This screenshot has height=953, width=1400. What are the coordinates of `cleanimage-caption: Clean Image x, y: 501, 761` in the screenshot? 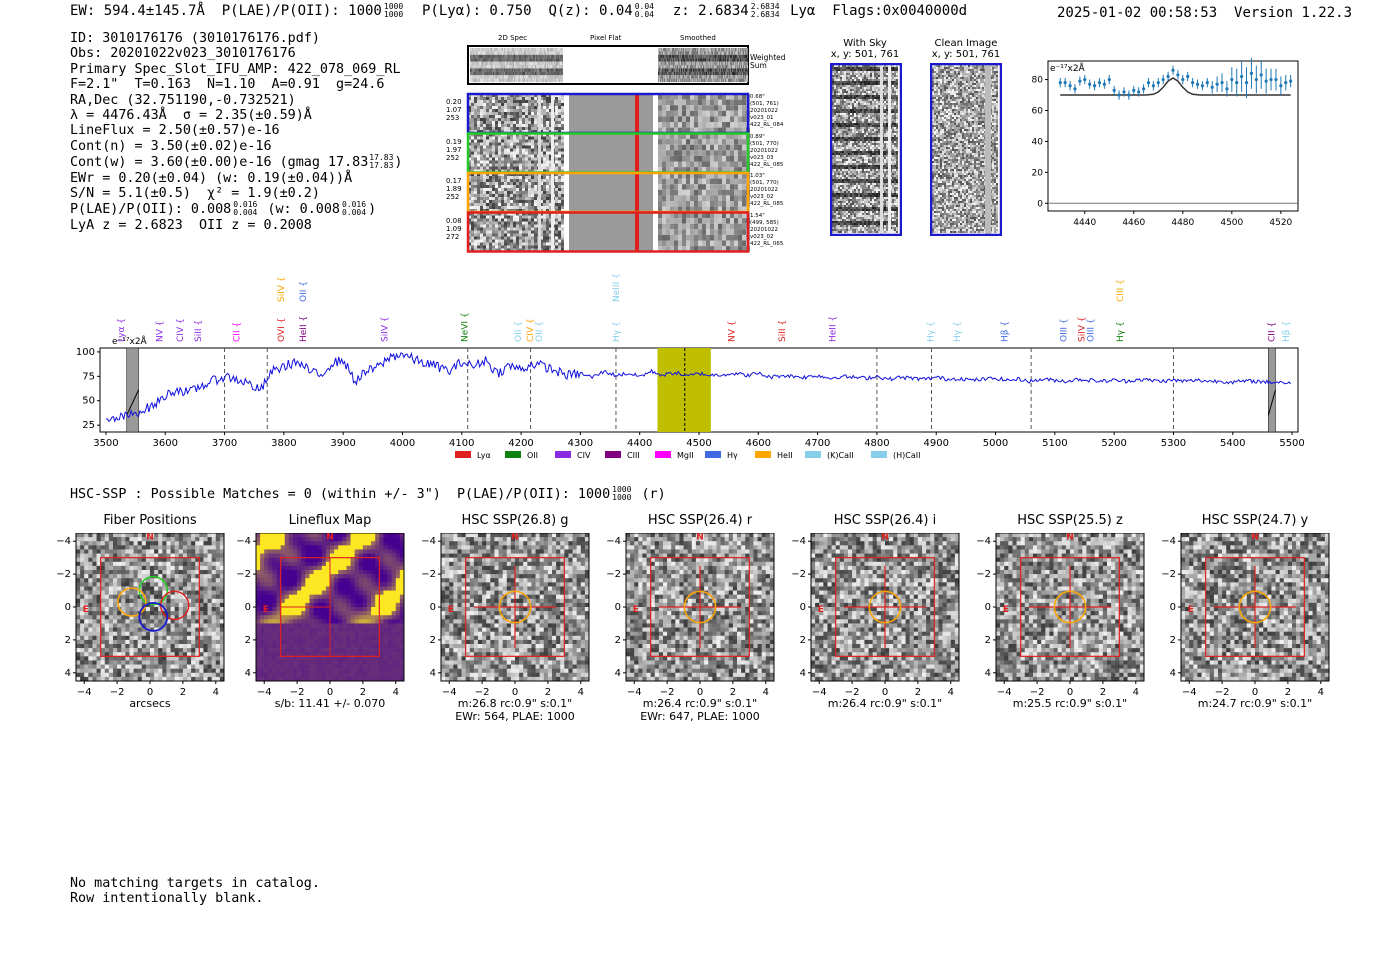 It's located at (966, 49).